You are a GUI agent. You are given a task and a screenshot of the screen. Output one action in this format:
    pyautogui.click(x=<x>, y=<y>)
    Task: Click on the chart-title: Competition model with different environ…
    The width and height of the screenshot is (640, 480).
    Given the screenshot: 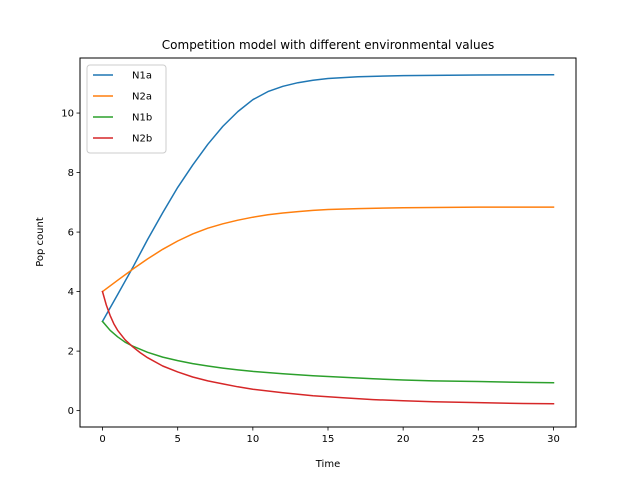 What is the action you would take?
    pyautogui.click(x=328, y=45)
    